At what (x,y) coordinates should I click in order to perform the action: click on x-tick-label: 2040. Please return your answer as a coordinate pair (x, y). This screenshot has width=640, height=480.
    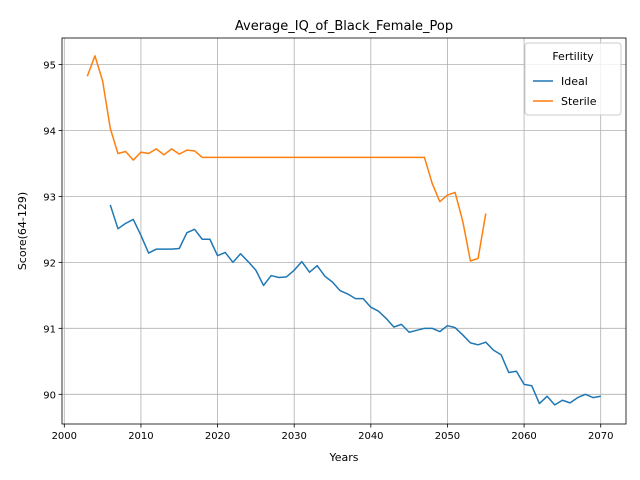
    Looking at the image, I should click on (370, 436).